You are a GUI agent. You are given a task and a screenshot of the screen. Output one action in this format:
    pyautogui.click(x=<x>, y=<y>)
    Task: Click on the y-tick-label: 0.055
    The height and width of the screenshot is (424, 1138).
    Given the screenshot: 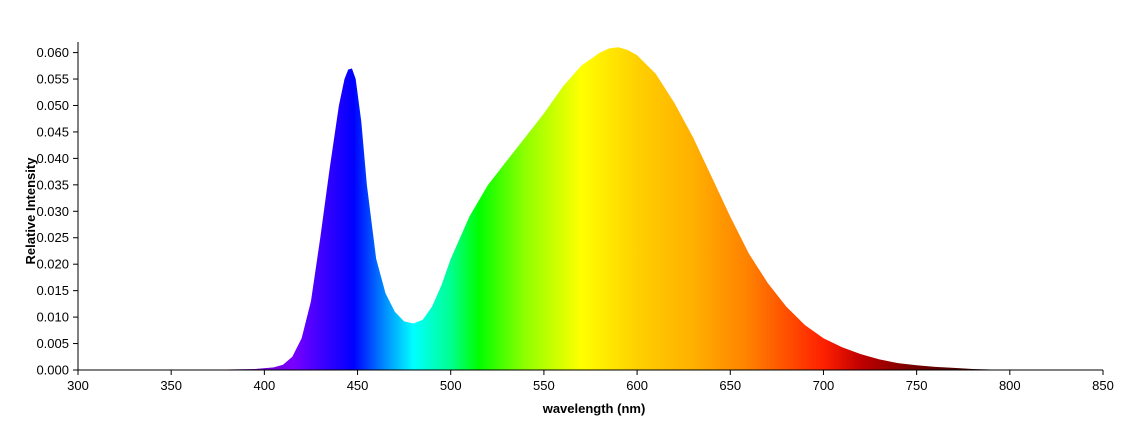 What is the action you would take?
    pyautogui.click(x=52, y=79)
    